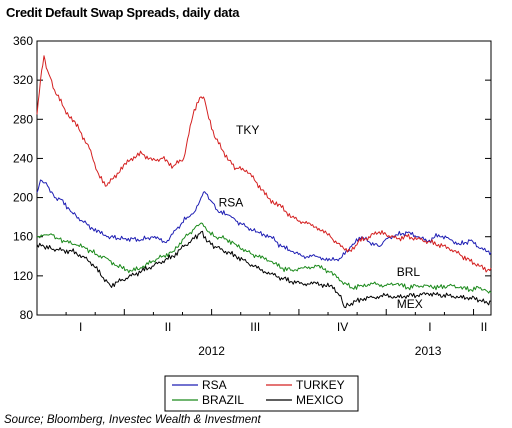 The image size is (512, 428). I want to click on y-tick-label: 120, so click(23, 276).